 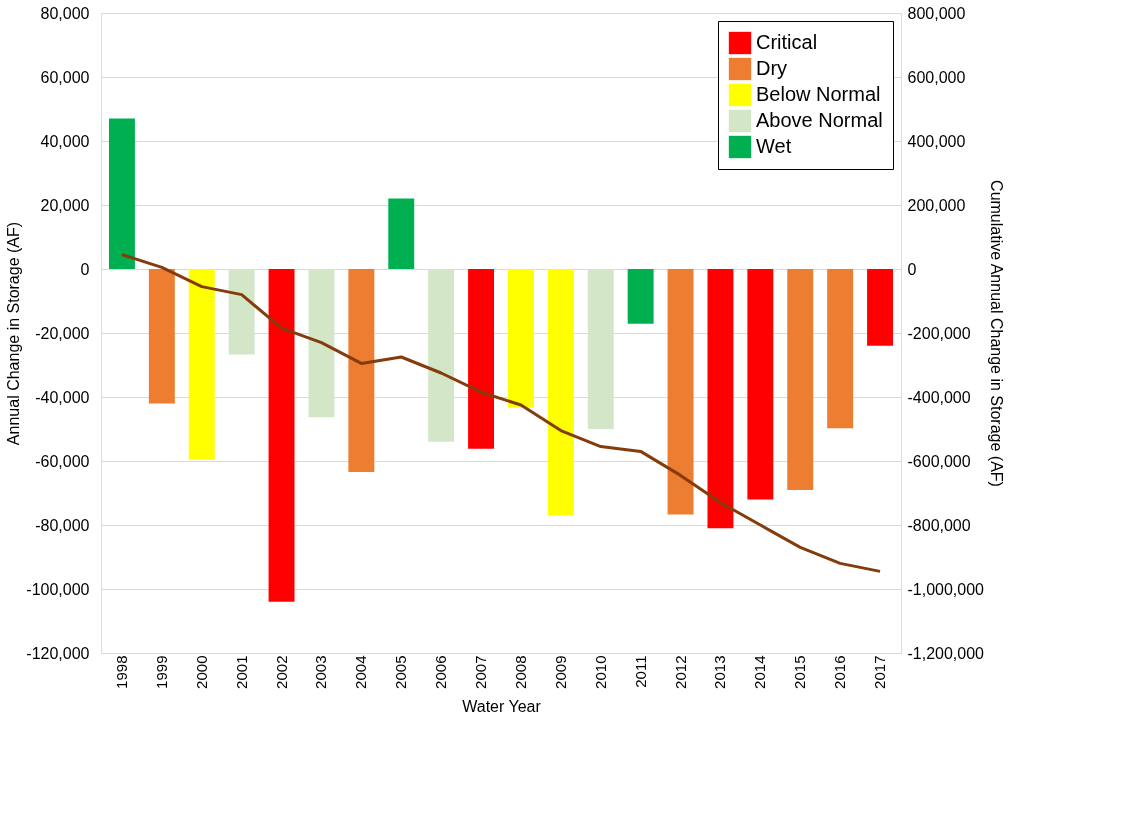 What do you see at coordinates (281, 672) in the screenshot?
I see `x-tick-label: 2002` at bounding box center [281, 672].